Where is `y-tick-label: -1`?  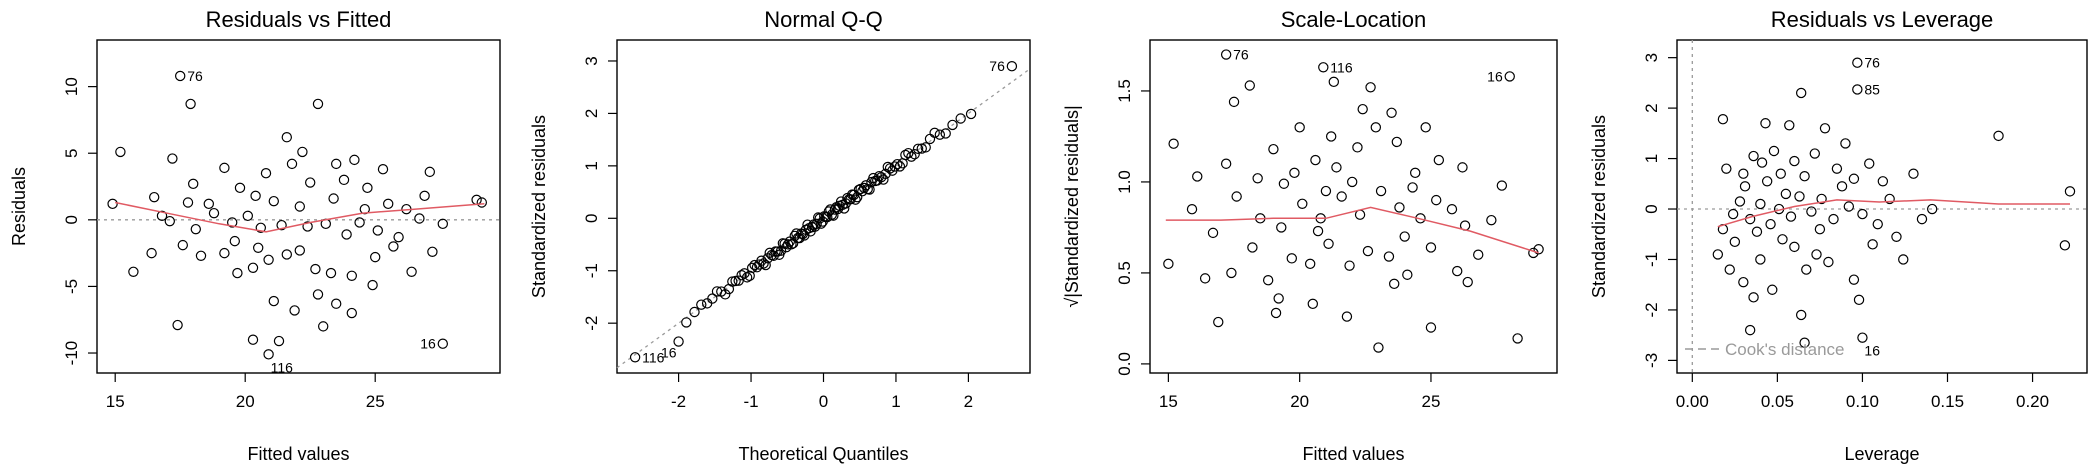
y-tick-label: -1 is located at coordinates (1651, 259).